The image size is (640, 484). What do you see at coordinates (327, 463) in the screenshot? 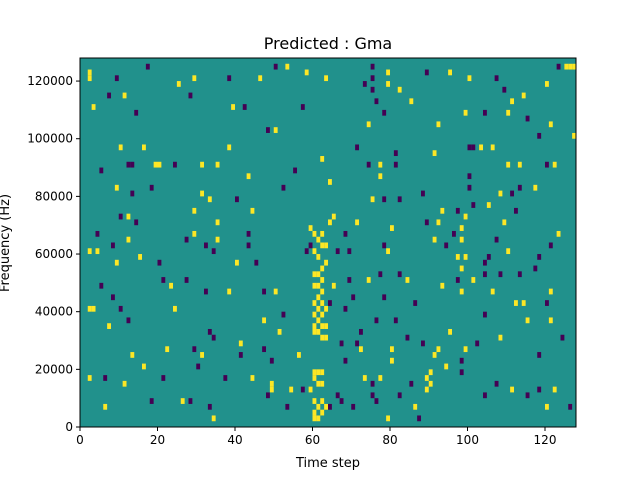
I see `x-axis-label: Time step` at bounding box center [327, 463].